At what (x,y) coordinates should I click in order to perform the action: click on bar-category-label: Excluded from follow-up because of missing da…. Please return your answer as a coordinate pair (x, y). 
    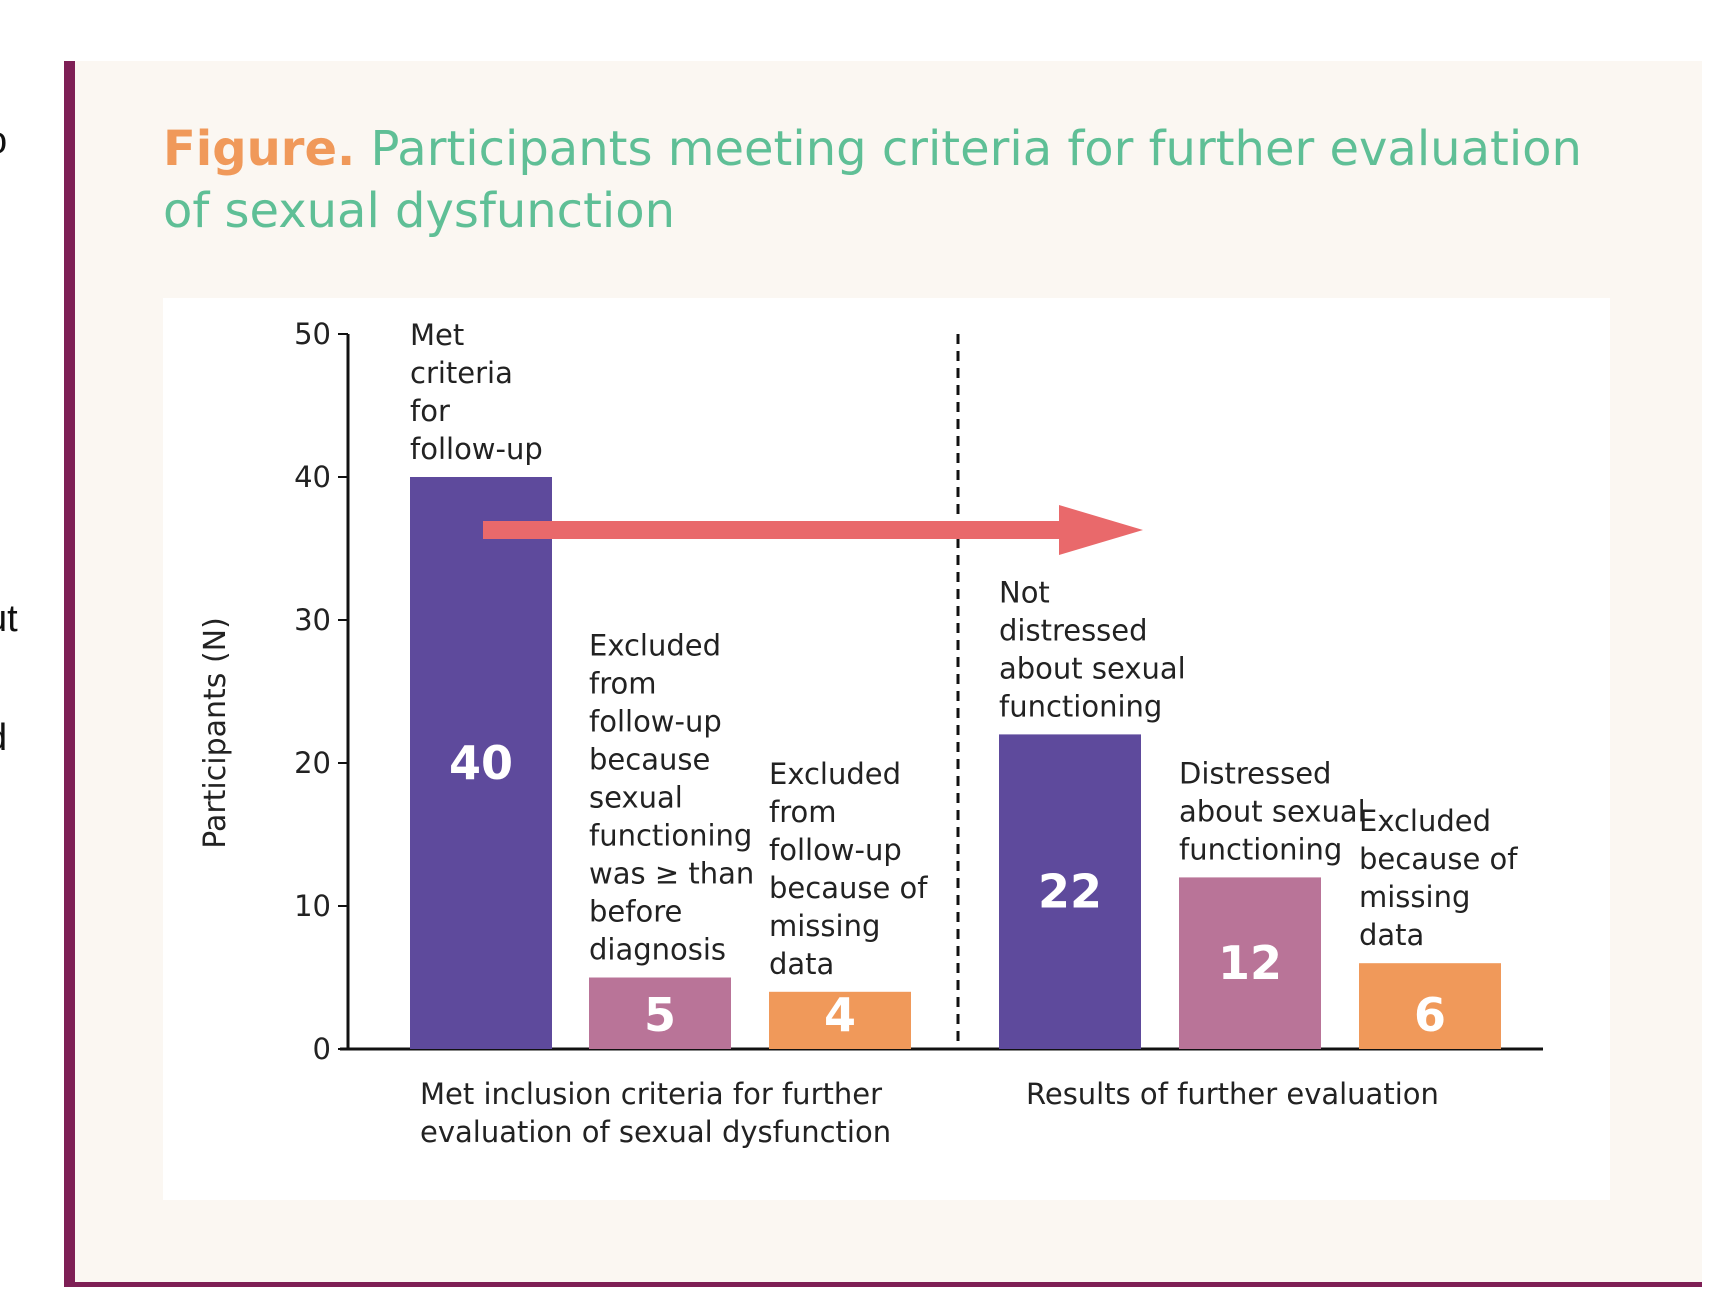
    Looking at the image, I should click on (848, 869).